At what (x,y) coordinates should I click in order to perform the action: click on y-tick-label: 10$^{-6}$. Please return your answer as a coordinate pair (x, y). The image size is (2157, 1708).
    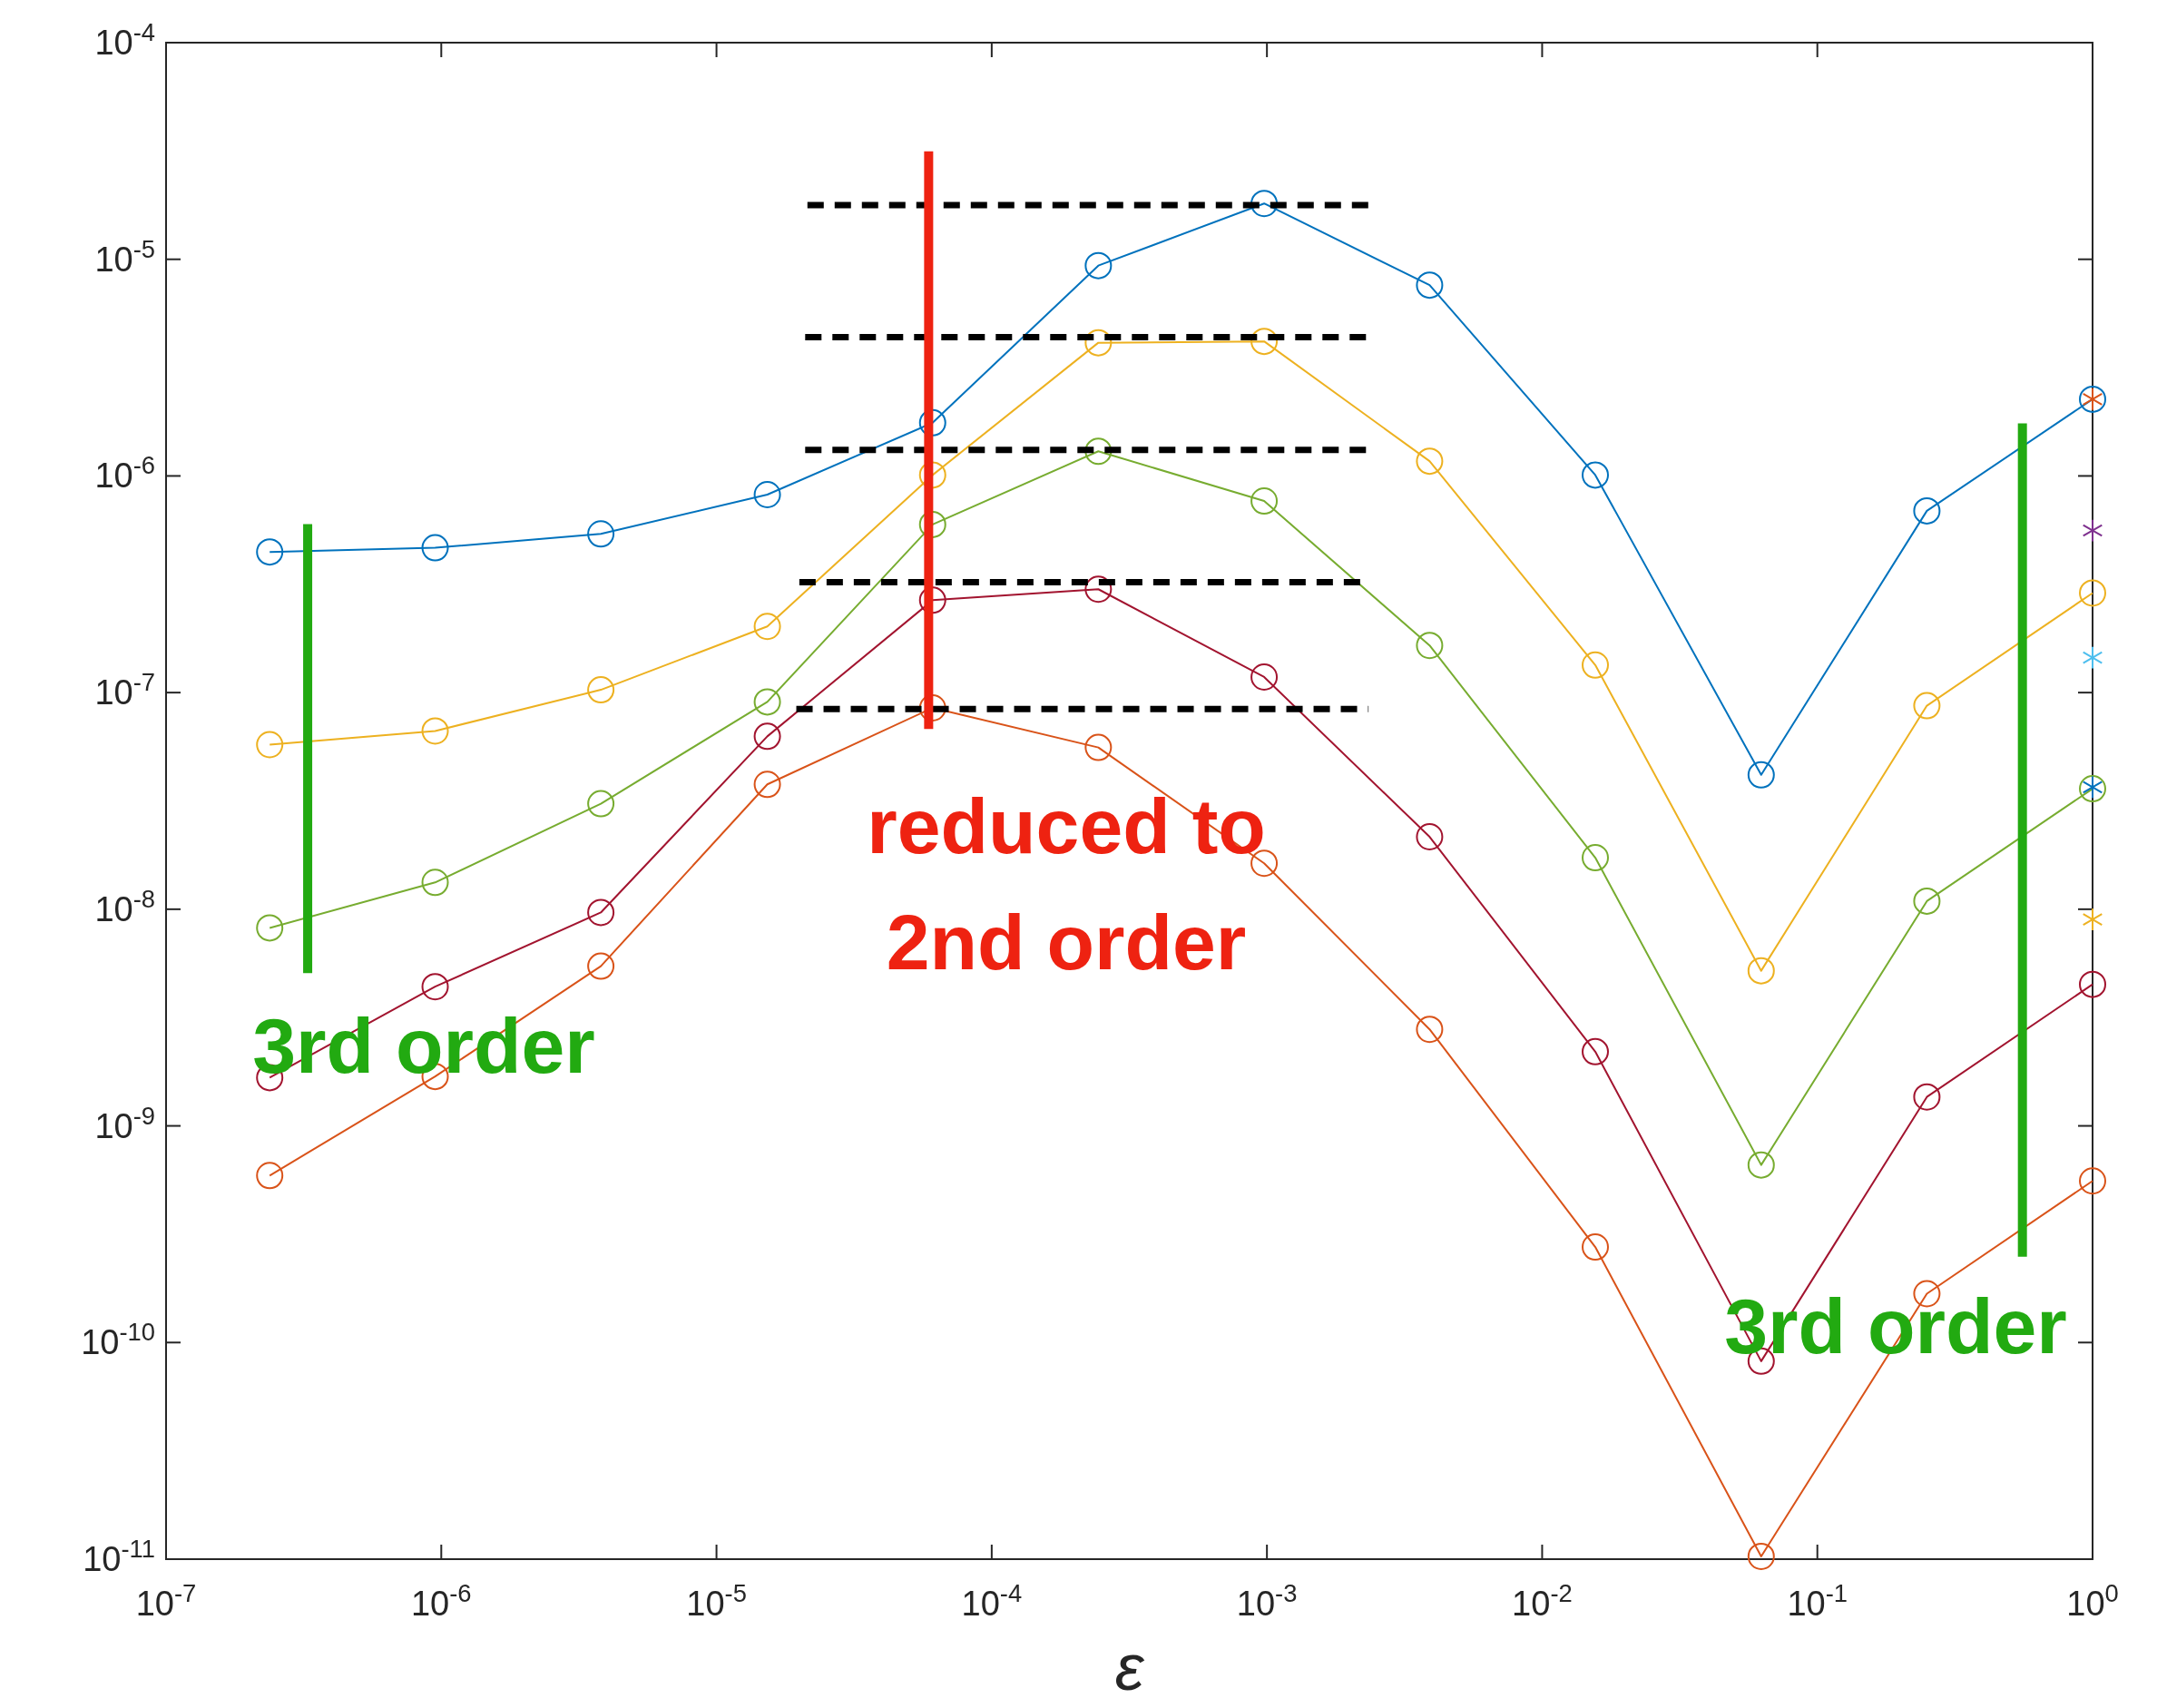
    Looking at the image, I should click on (124, 473).